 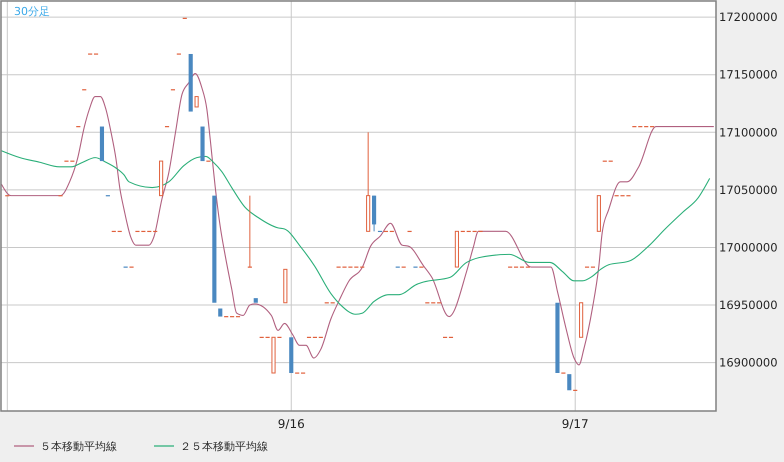 What do you see at coordinates (748, 189) in the screenshot?
I see `y-tick-label: 17050000` at bounding box center [748, 189].